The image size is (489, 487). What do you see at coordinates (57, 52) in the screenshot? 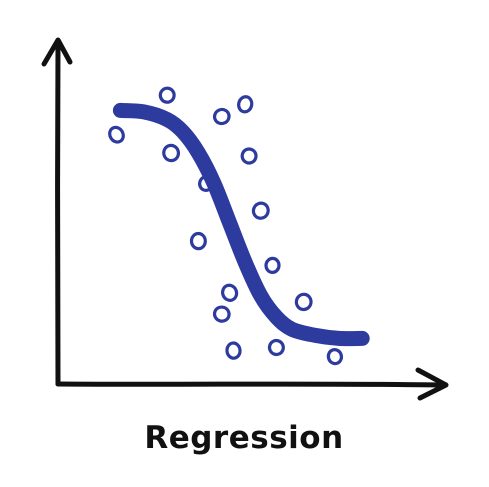
I see `y-axis-arrowhead-icon` at bounding box center [57, 52].